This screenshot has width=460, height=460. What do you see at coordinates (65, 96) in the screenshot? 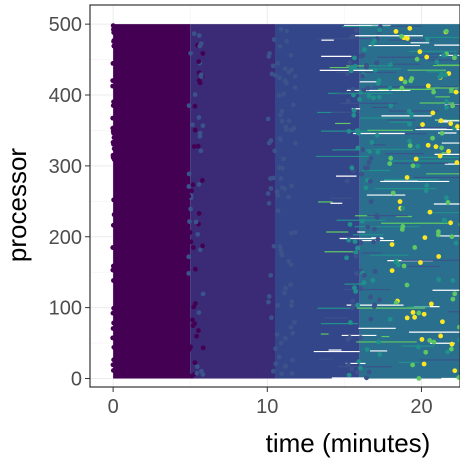
I see `y-tick-label: 400` at bounding box center [65, 96].